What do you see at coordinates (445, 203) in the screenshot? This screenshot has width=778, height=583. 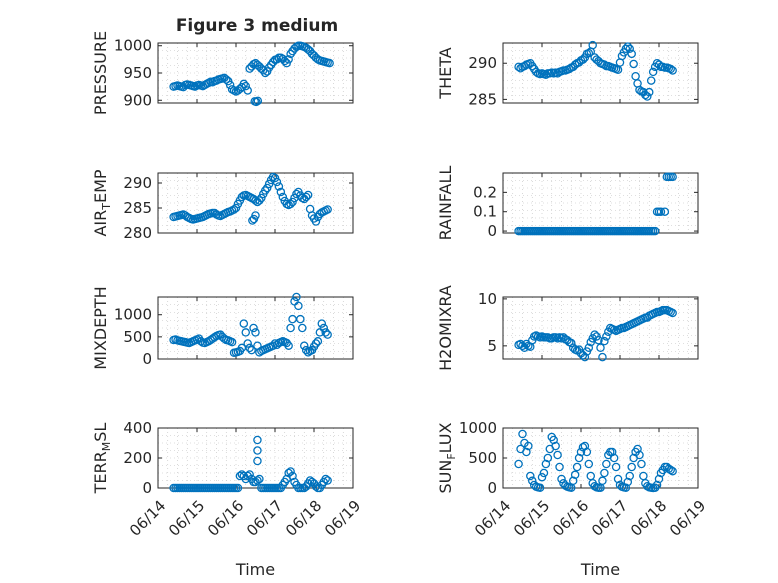 I see `y-axis-title: RAINFALL` at bounding box center [445, 203].